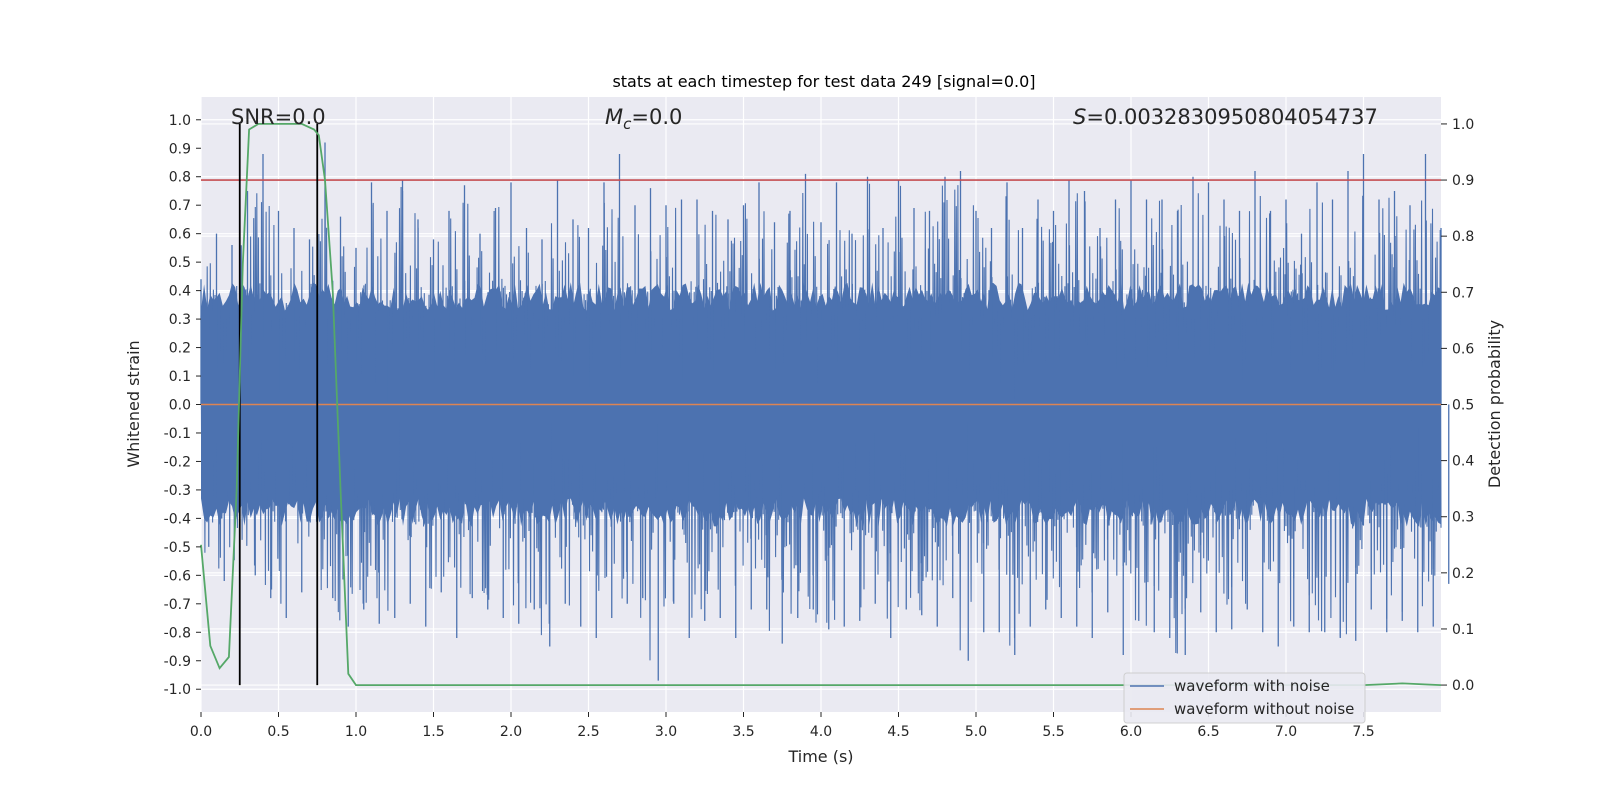 The image size is (1600, 800). Describe the element at coordinates (177, 576) in the screenshot. I see `y-tick-label: -0.6` at that location.